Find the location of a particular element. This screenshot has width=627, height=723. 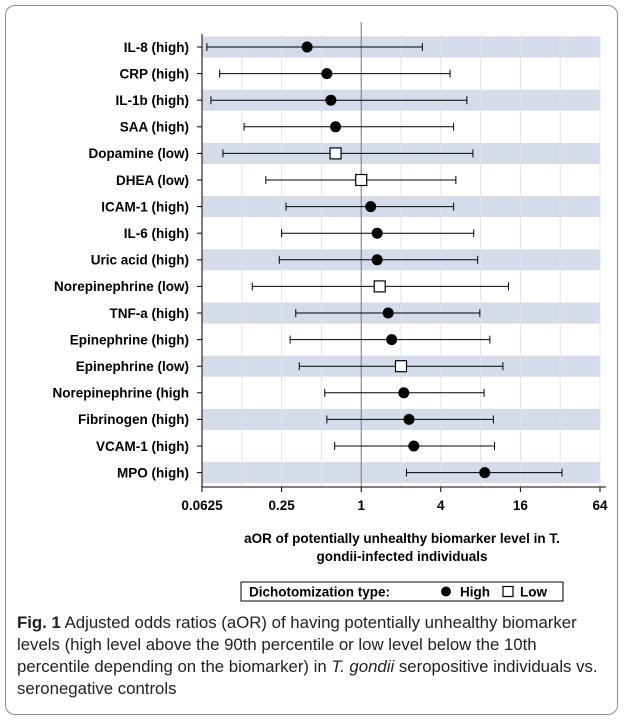

row-label: Norepinephrine (low) is located at coordinates (121, 286).